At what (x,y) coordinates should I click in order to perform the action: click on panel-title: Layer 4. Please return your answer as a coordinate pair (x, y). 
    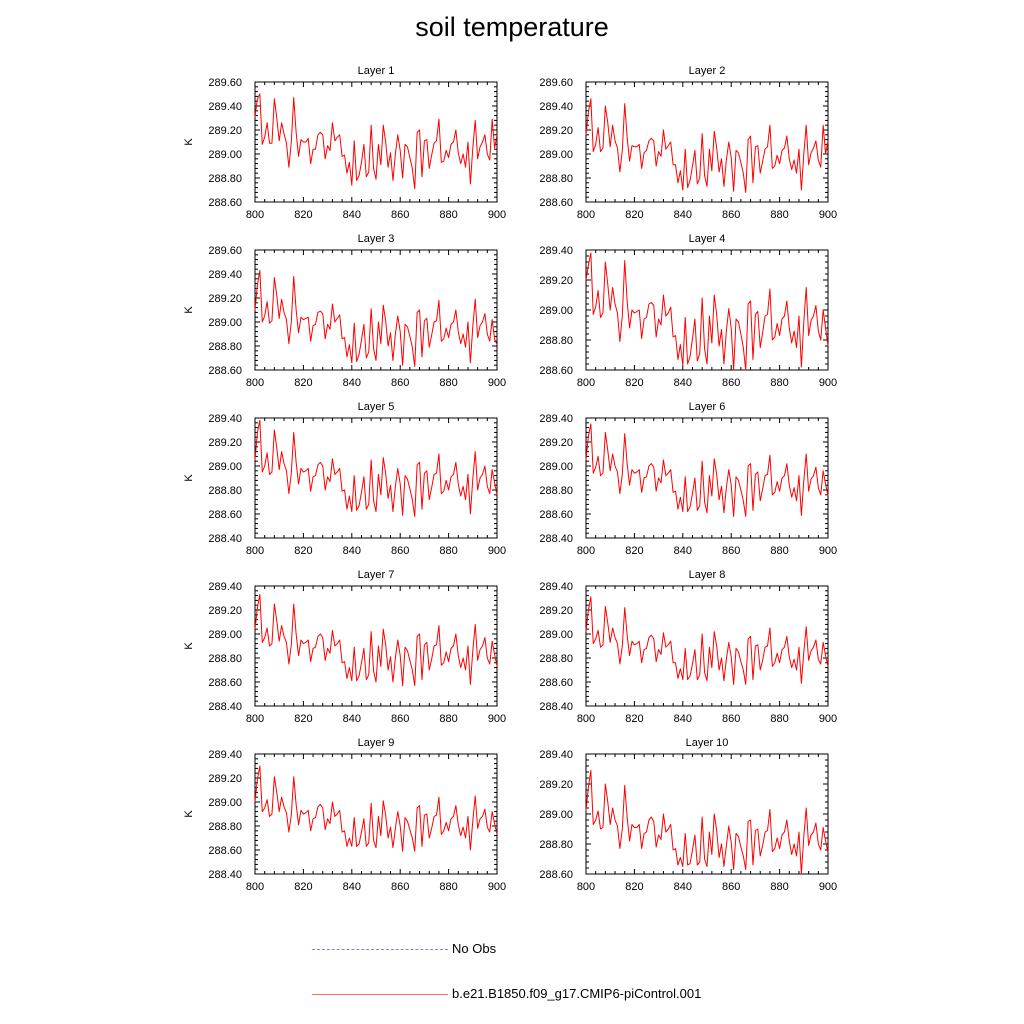
    Looking at the image, I should click on (707, 239).